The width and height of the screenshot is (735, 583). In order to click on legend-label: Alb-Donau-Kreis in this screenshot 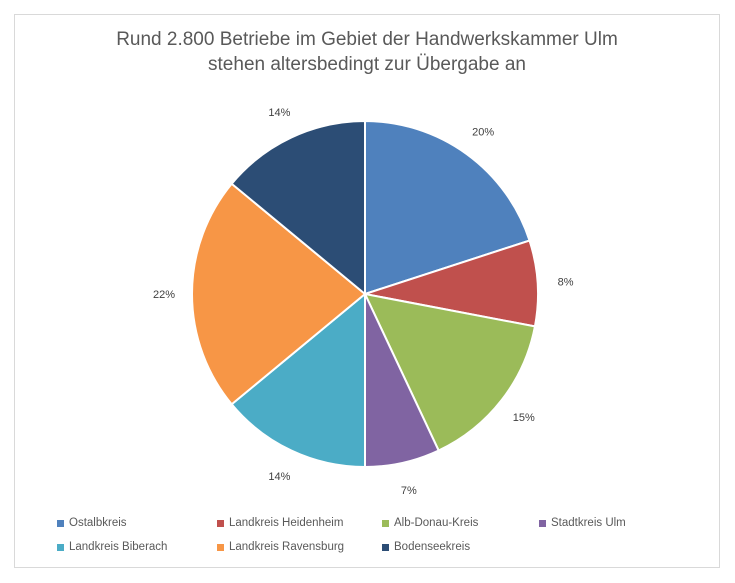, I will do `click(436, 523)`.